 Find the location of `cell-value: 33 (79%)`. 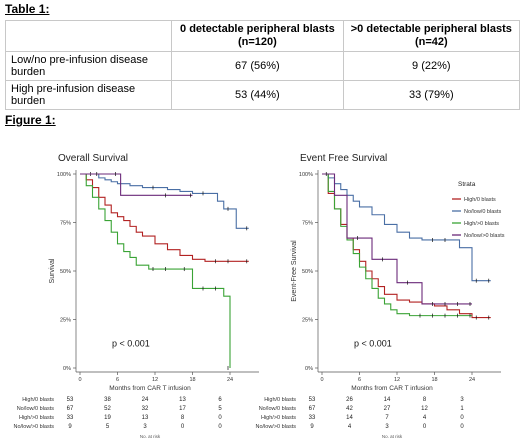

cell-value: 33 (79%) is located at coordinates (431, 95).